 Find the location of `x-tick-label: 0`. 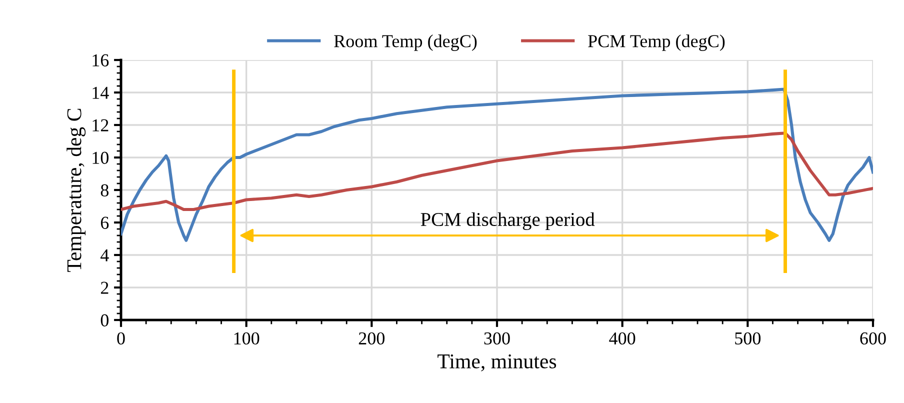

x-tick-label: 0 is located at coordinates (121, 338).